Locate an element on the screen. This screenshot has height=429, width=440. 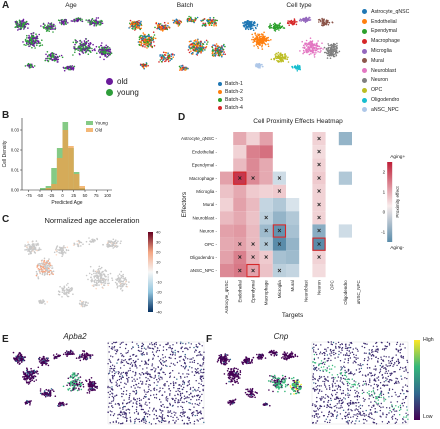
colorbar-tick-label: -40 is located at coordinates (159, 312).